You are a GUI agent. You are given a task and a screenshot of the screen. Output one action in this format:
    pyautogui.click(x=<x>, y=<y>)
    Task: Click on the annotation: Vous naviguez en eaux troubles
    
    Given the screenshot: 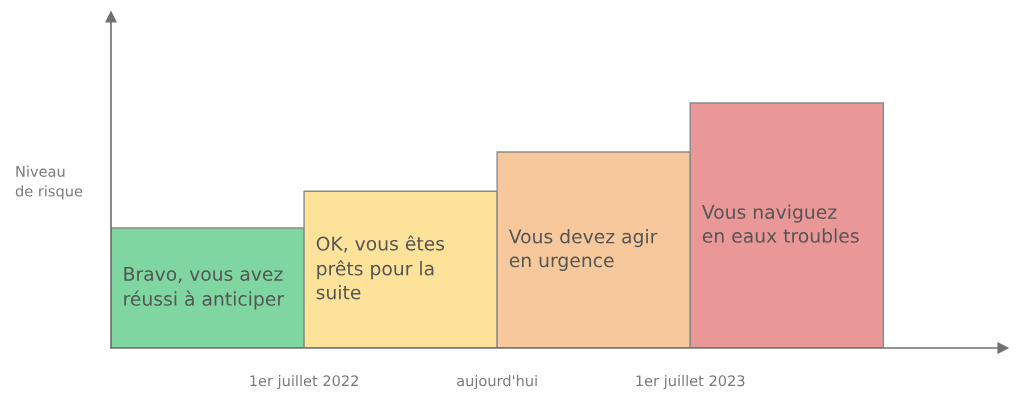 What is the action you would take?
    pyautogui.click(x=780, y=223)
    